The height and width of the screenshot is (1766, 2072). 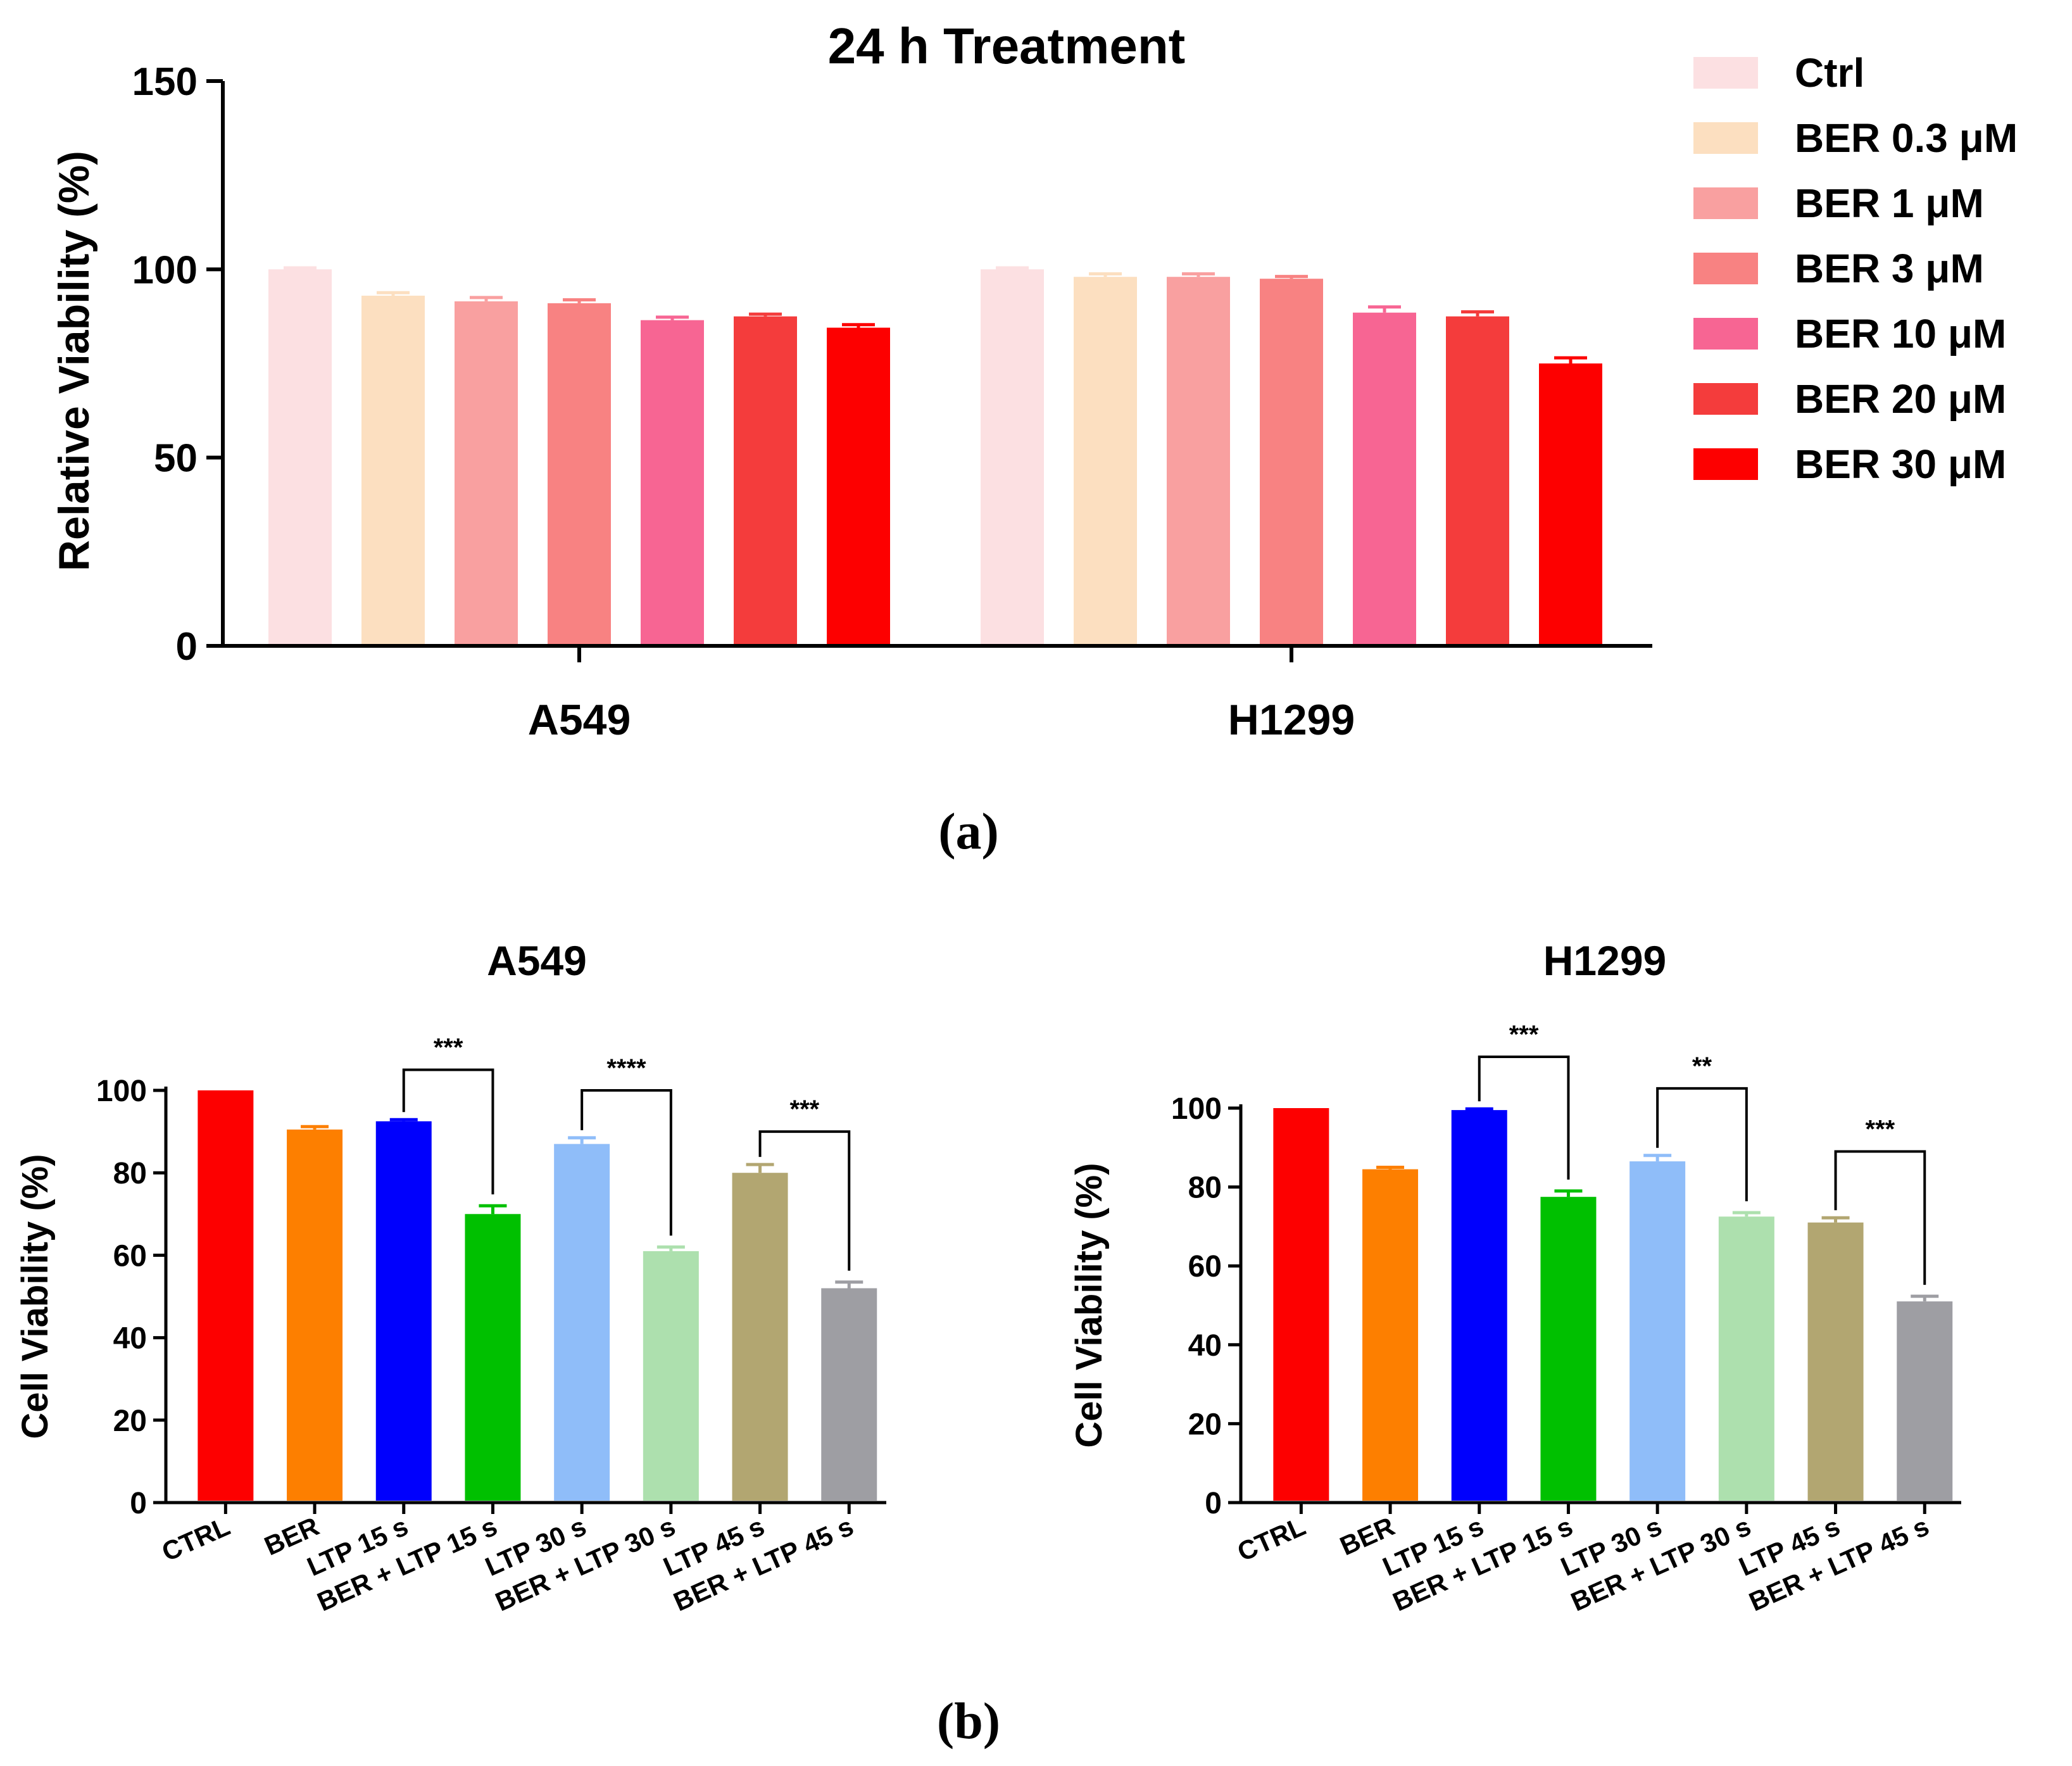 What do you see at coordinates (1007, 46) in the screenshot?
I see `chart-title: 24 h Treatment` at bounding box center [1007, 46].